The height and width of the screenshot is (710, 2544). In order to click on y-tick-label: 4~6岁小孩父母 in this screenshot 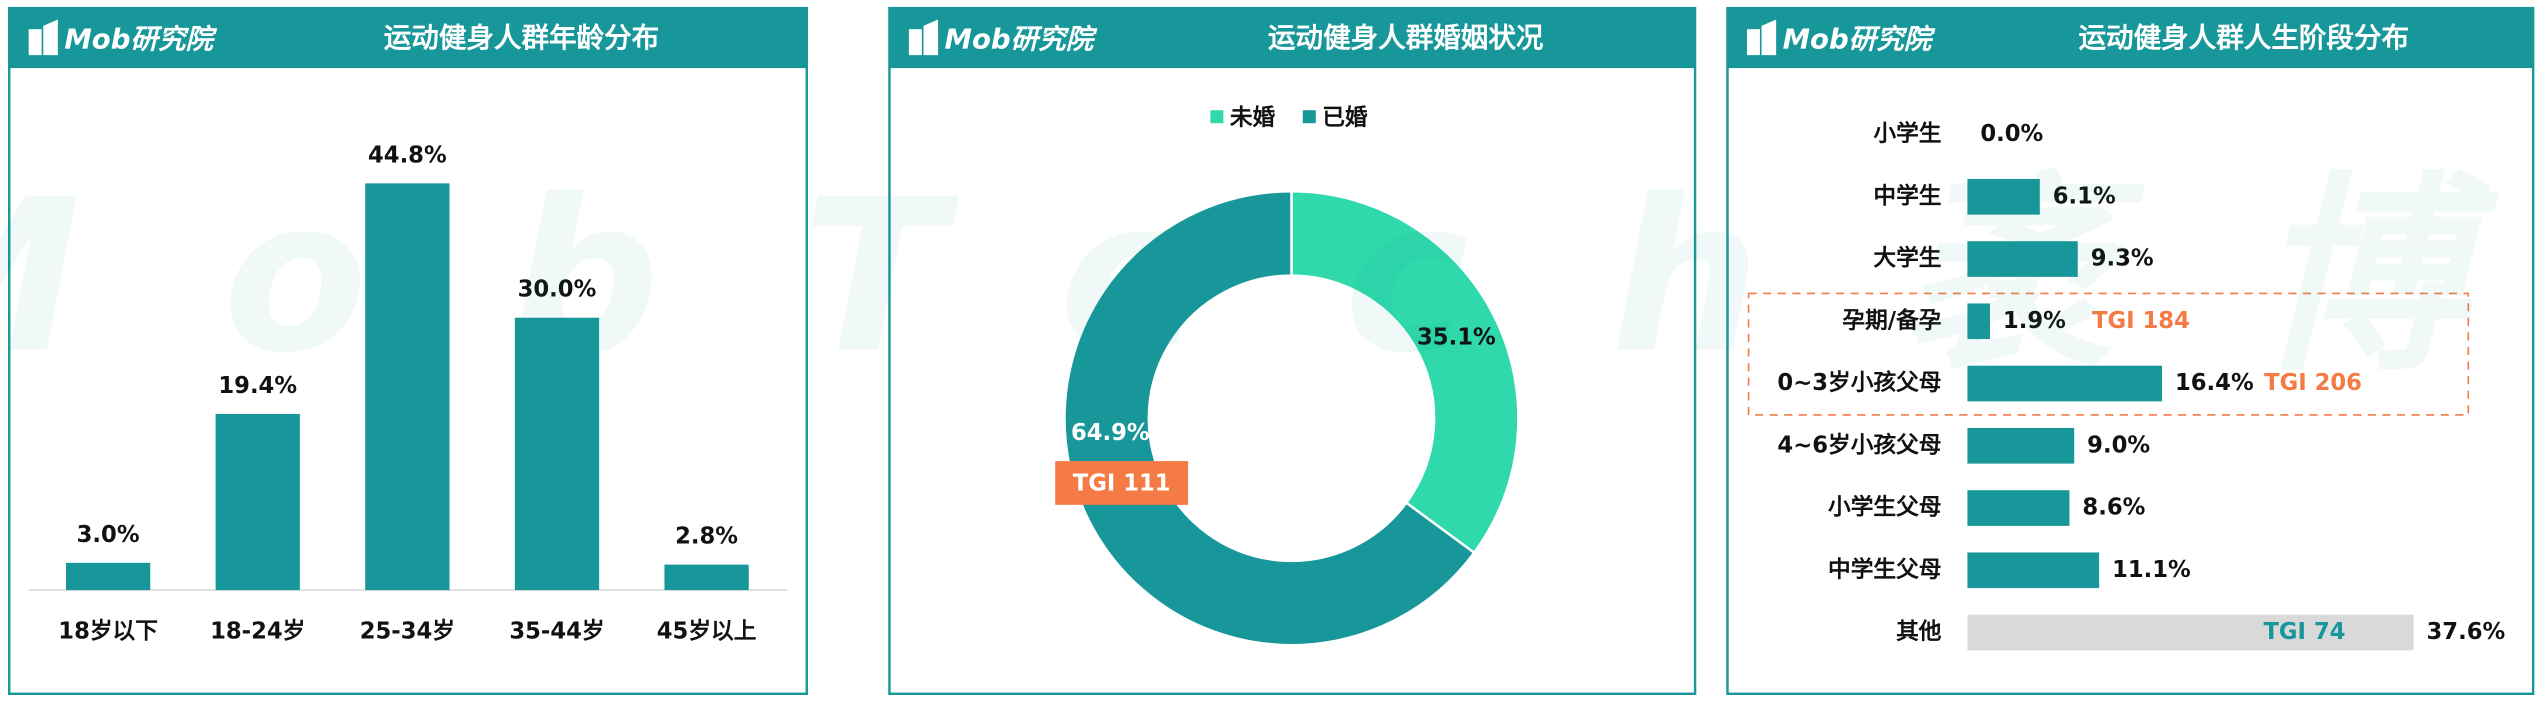, I will do `click(1859, 444)`.